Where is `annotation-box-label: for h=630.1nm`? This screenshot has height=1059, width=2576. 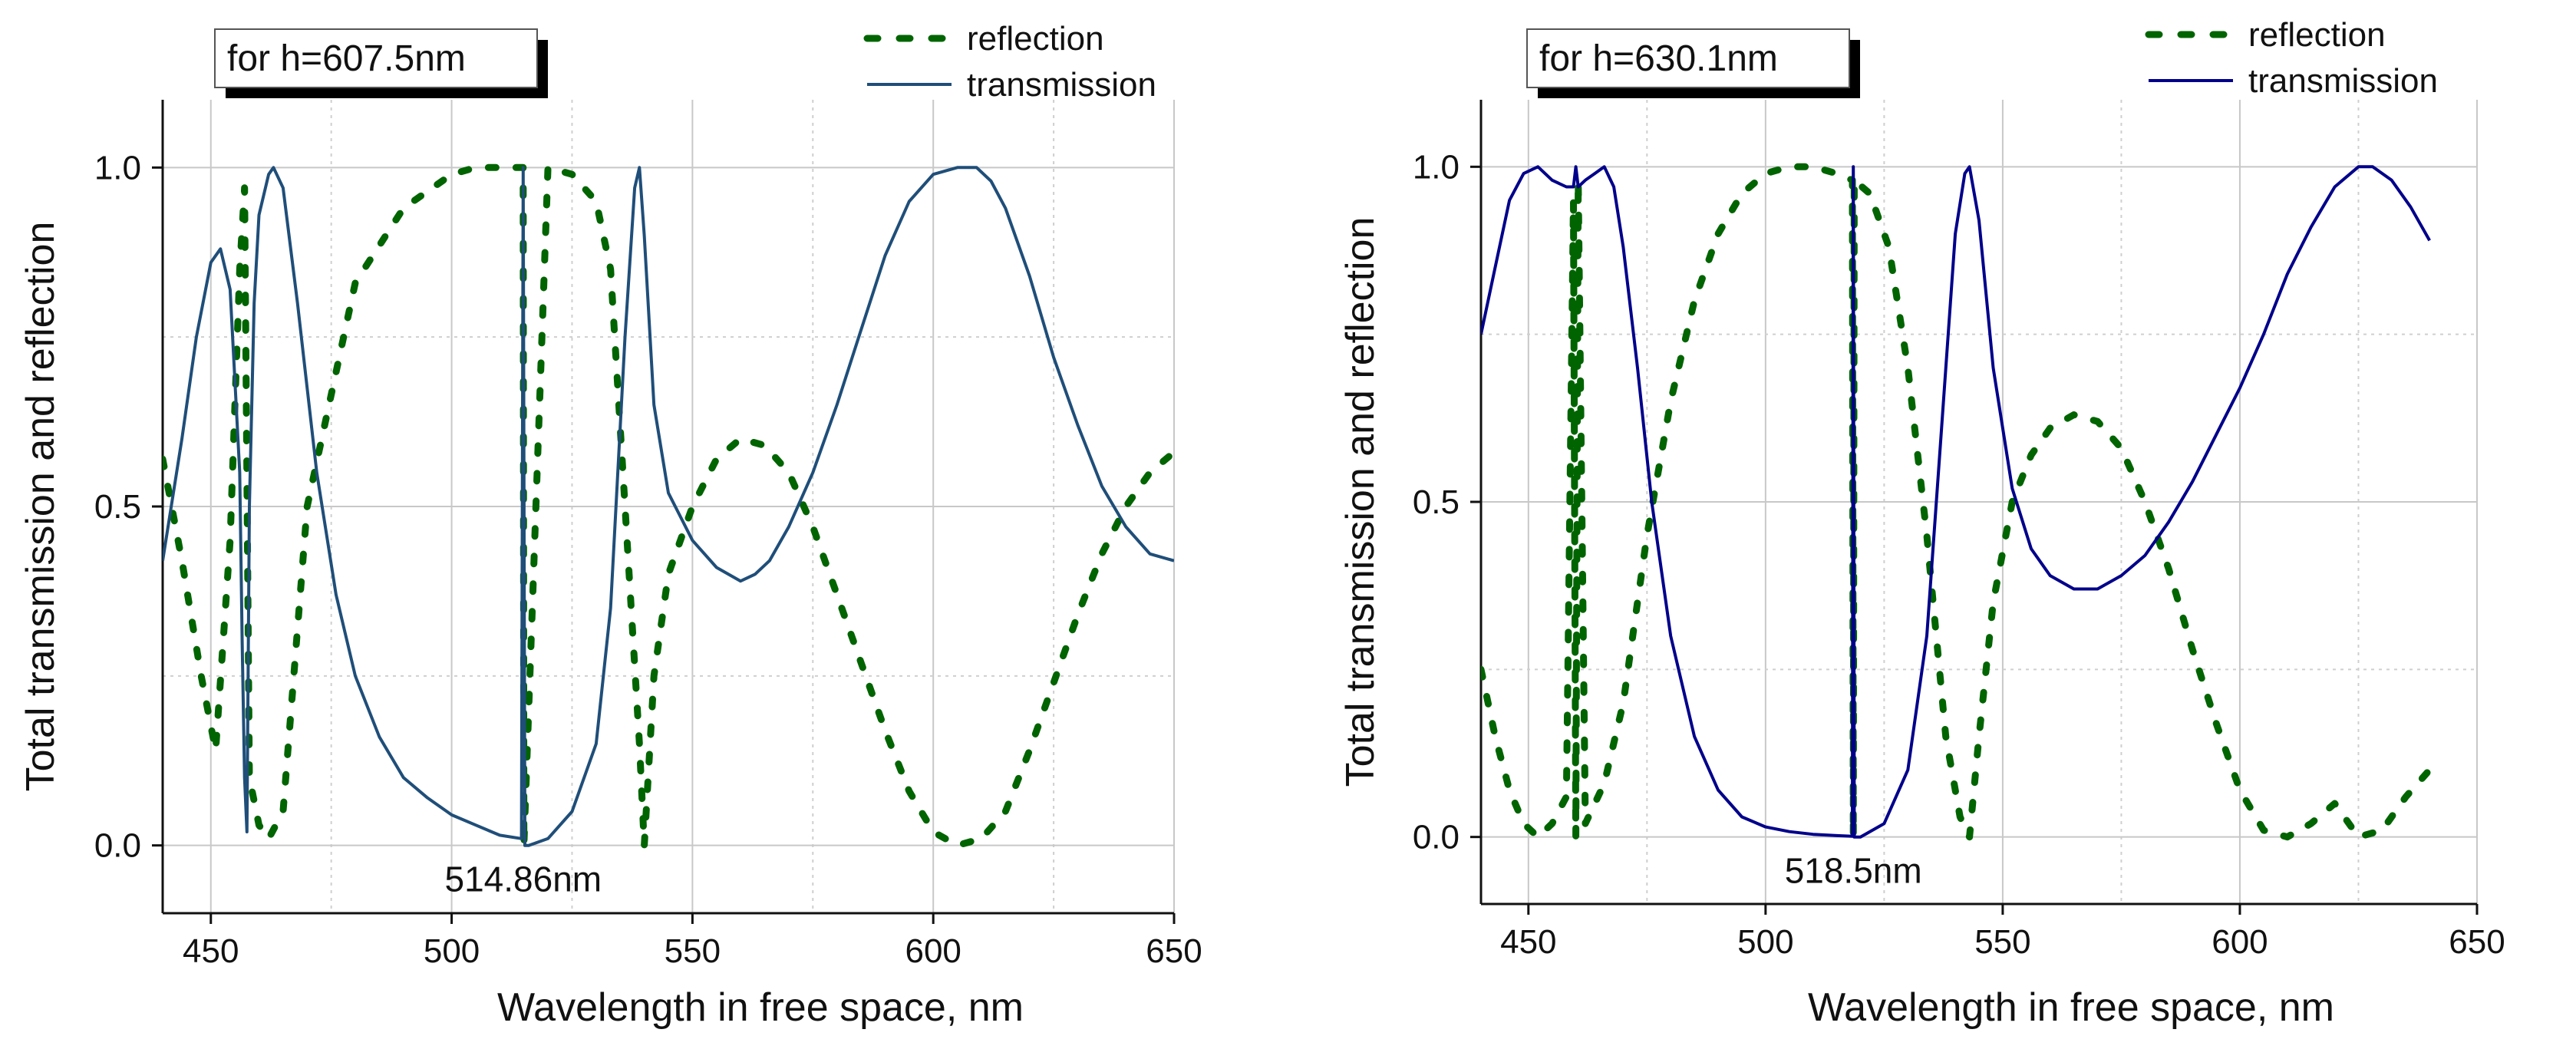 annotation-box-label: for h=630.1nm is located at coordinates (1658, 58).